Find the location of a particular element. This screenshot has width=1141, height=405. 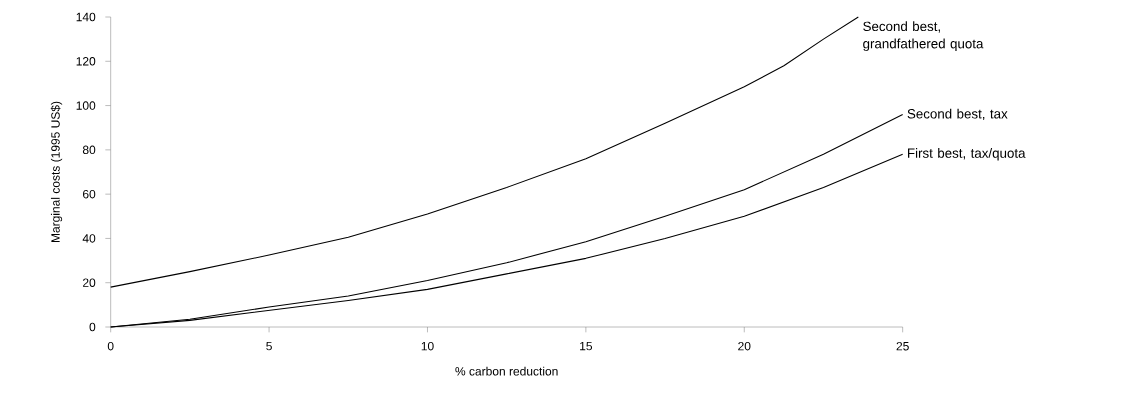

y-tick-label: 0 is located at coordinates (92, 327).